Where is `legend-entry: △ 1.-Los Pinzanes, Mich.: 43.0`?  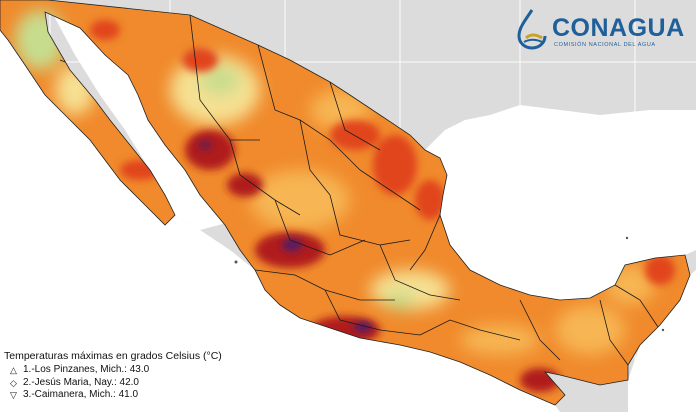
legend-entry: △ 1.-Los Pinzanes, Mich.: 43.0 is located at coordinates (113, 370).